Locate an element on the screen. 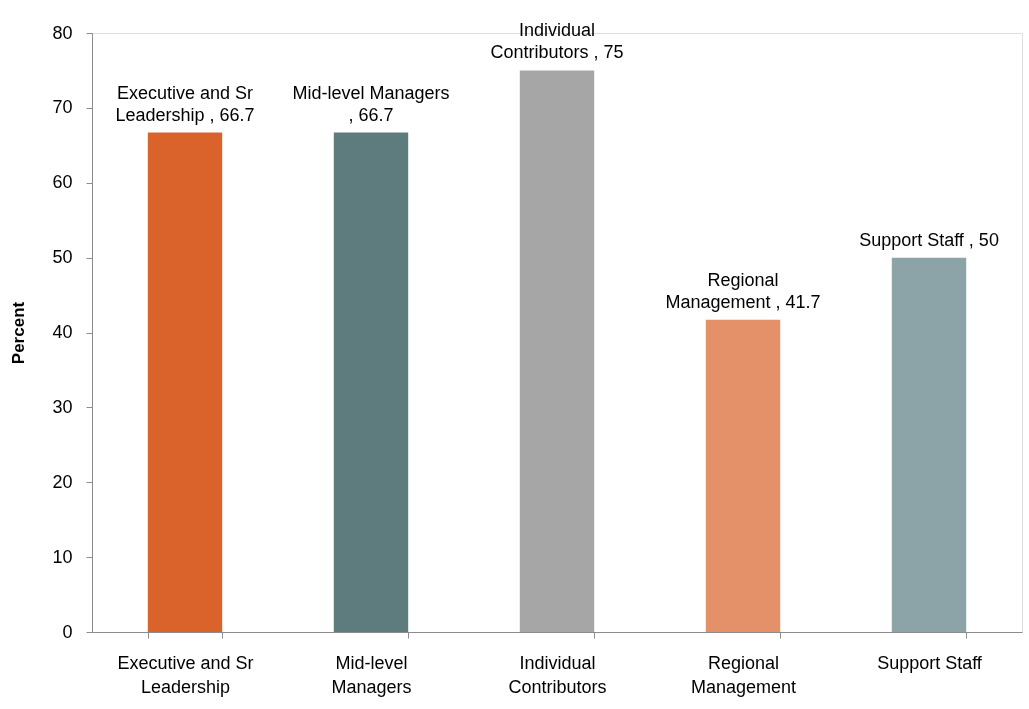 Image resolution: width=1029 pixels, height=709 pixels. y-tick-label: 0 is located at coordinates (67, 631).